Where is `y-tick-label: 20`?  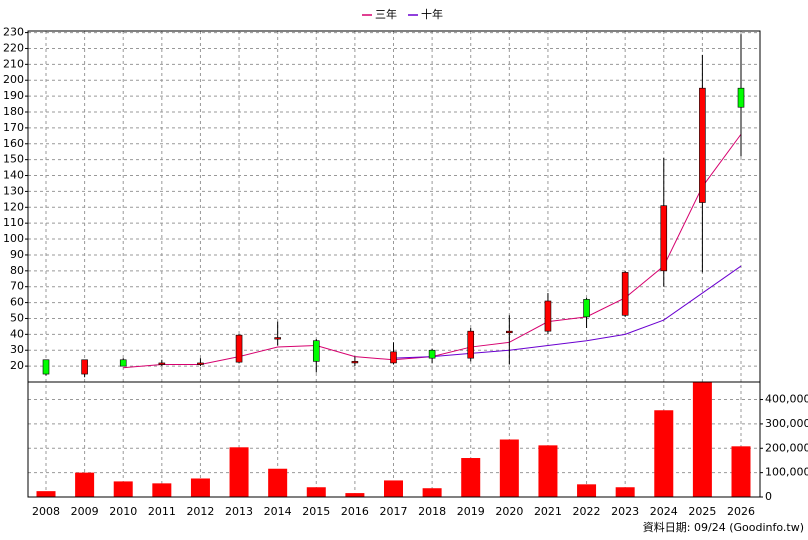 y-tick-label: 20 is located at coordinates (17, 365).